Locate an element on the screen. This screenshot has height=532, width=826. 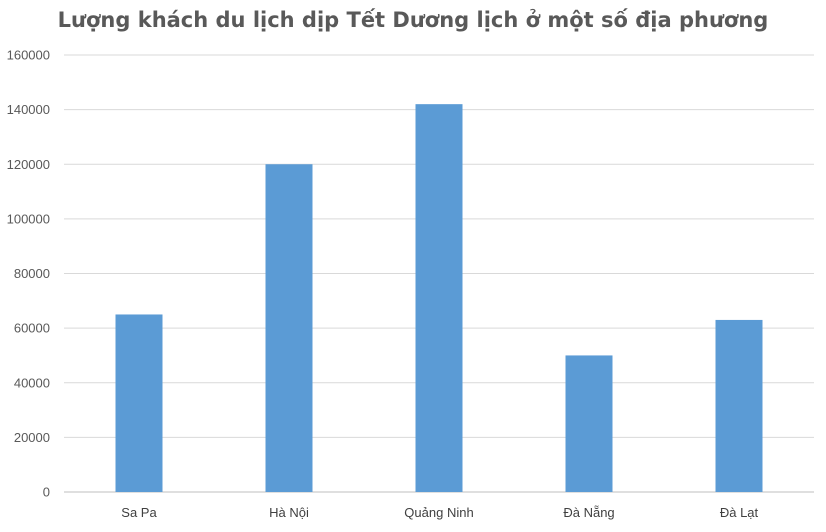
x-tick-label: Đà Lạt is located at coordinates (739, 512).